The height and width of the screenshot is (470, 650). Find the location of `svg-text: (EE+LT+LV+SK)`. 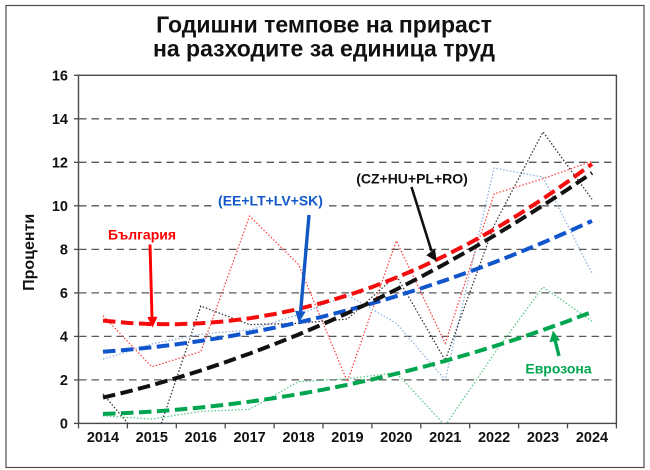

svg-text: (EE+LT+LV+SK) is located at coordinates (270, 201).